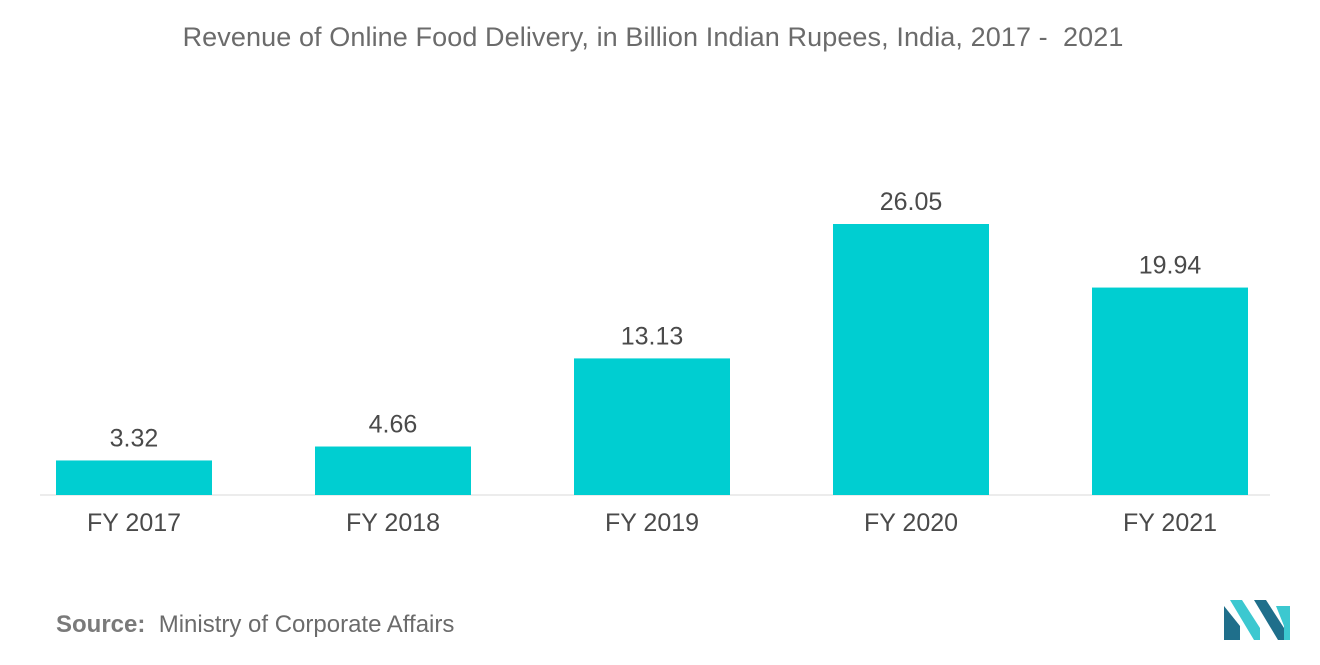 The image size is (1320, 665). I want to click on bar-fy-2020, so click(911, 359).